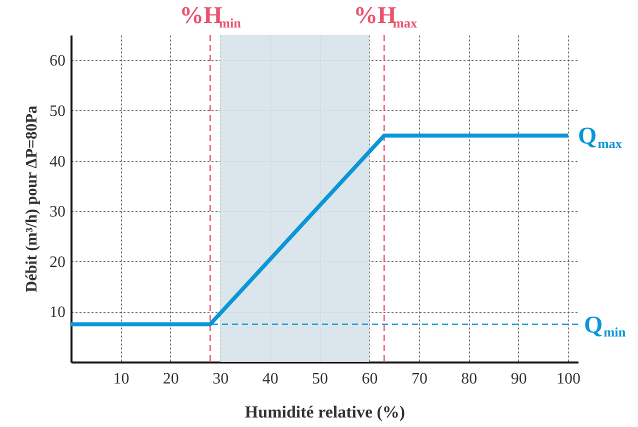  What do you see at coordinates (58, 161) in the screenshot?
I see `y-tick-label: 40` at bounding box center [58, 161].